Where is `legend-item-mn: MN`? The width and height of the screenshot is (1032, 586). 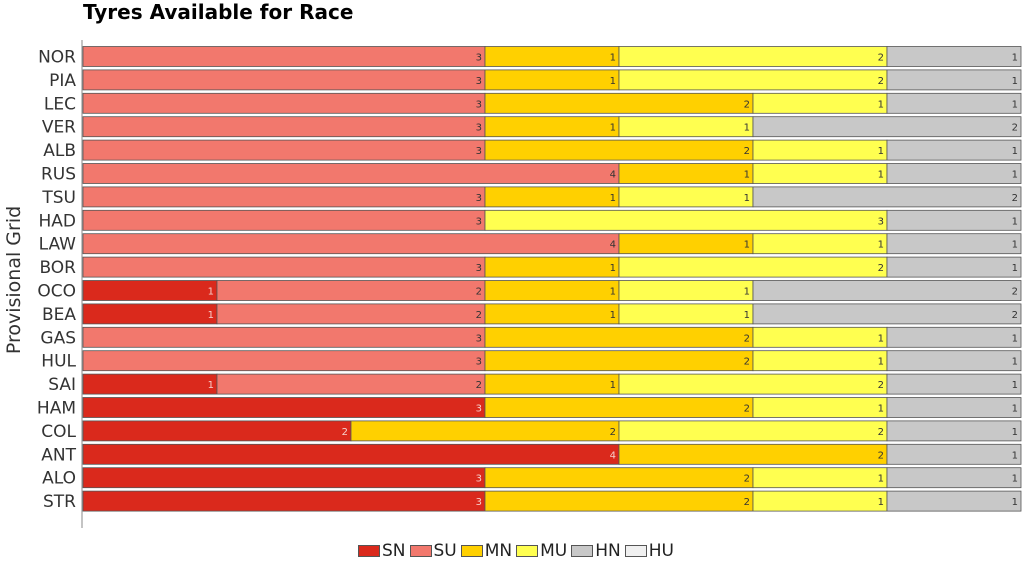 legend-item-mn: MN is located at coordinates (486, 551).